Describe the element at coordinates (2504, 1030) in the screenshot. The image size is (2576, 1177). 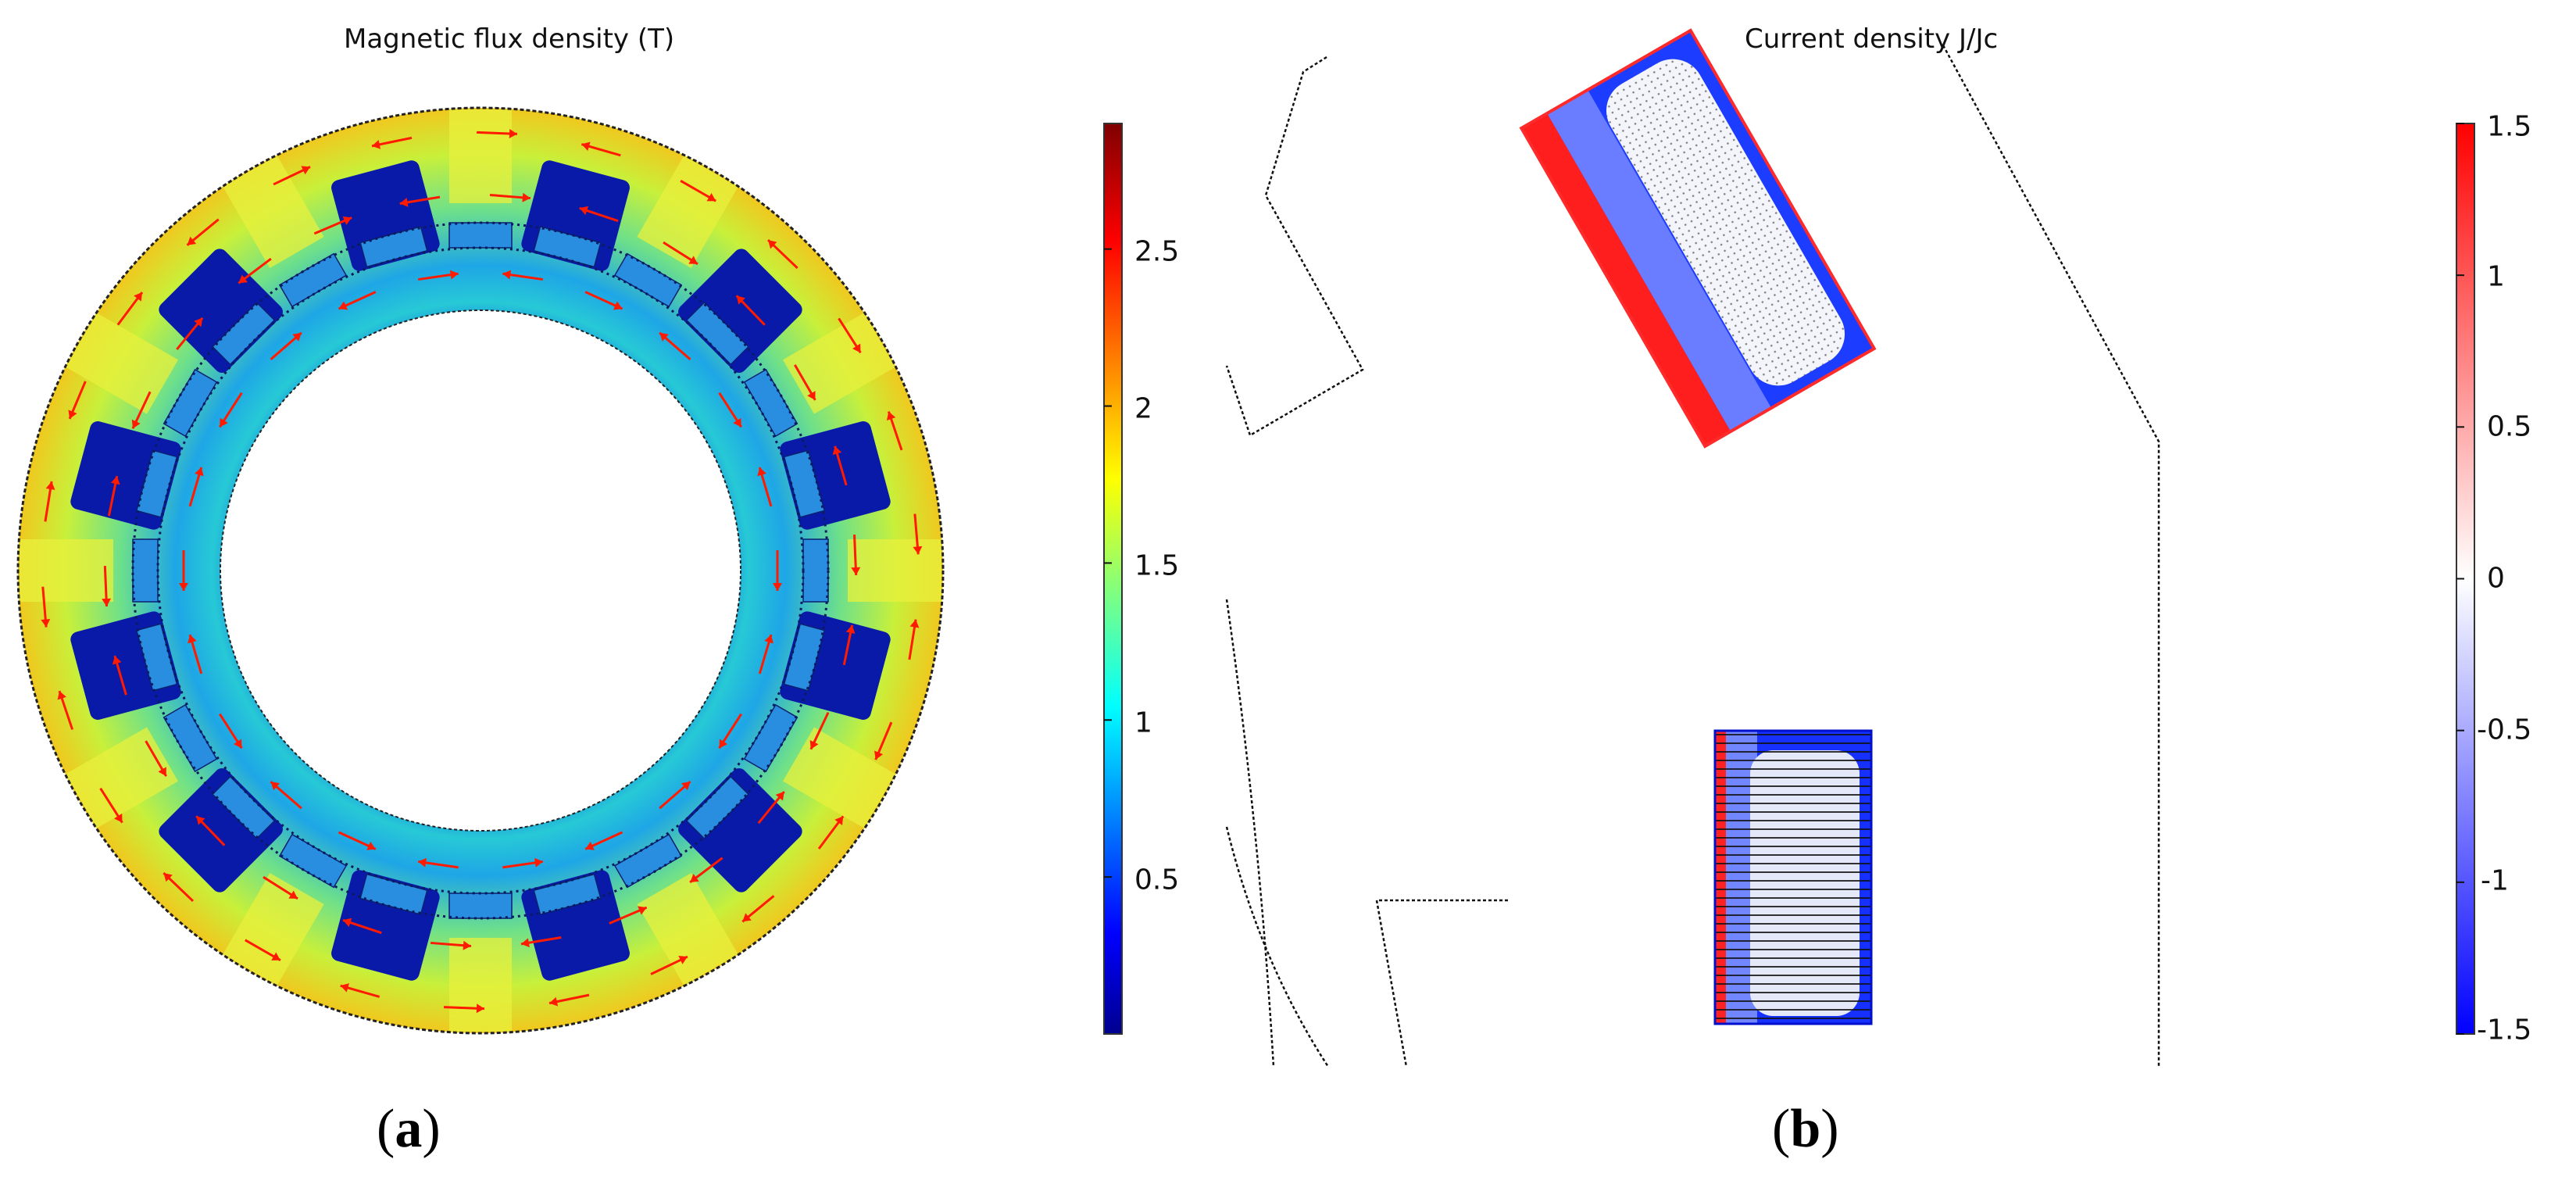
I see `colorbar-b-tick: -1.5` at that location.